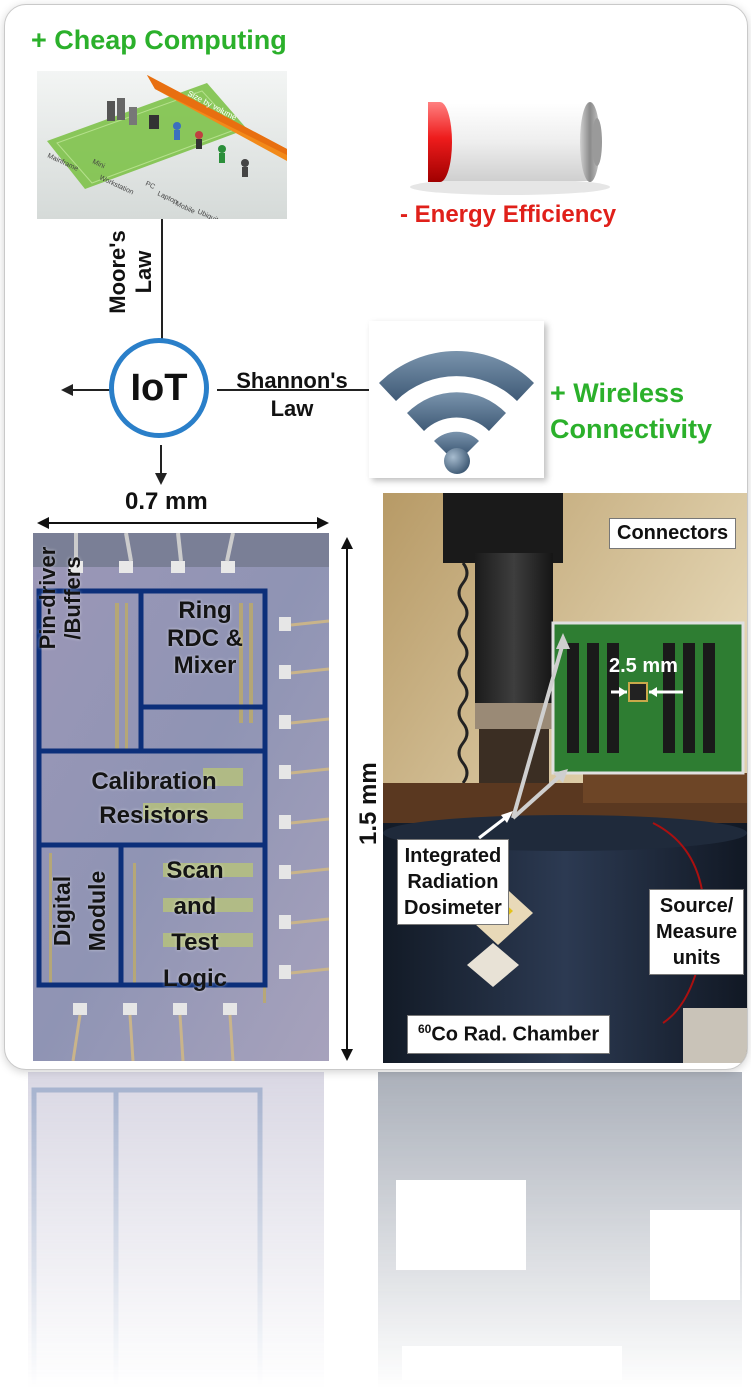 This screenshot has width=751, height=1391. What do you see at coordinates (696, 958) in the screenshot?
I see `source-line3: units` at bounding box center [696, 958].